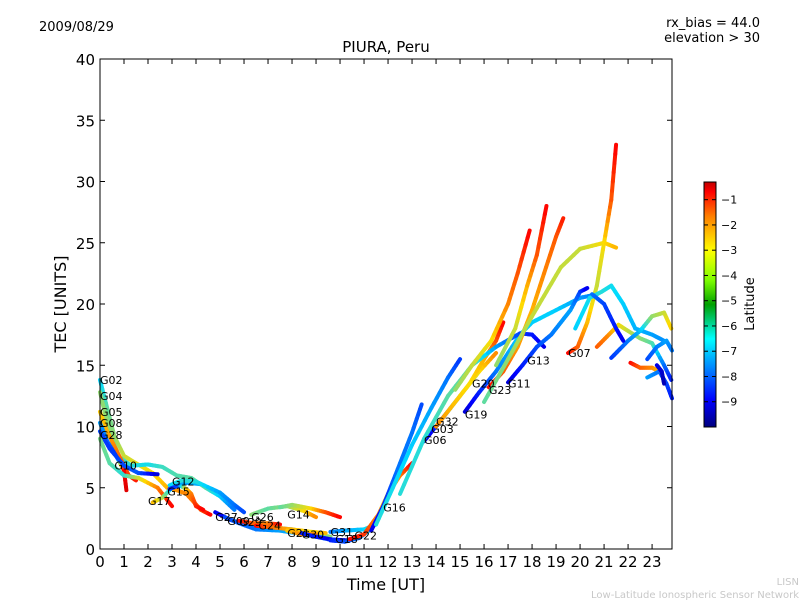 This screenshot has height=600, width=800. I want to click on x-axis-label: Time [UT], so click(385, 584).